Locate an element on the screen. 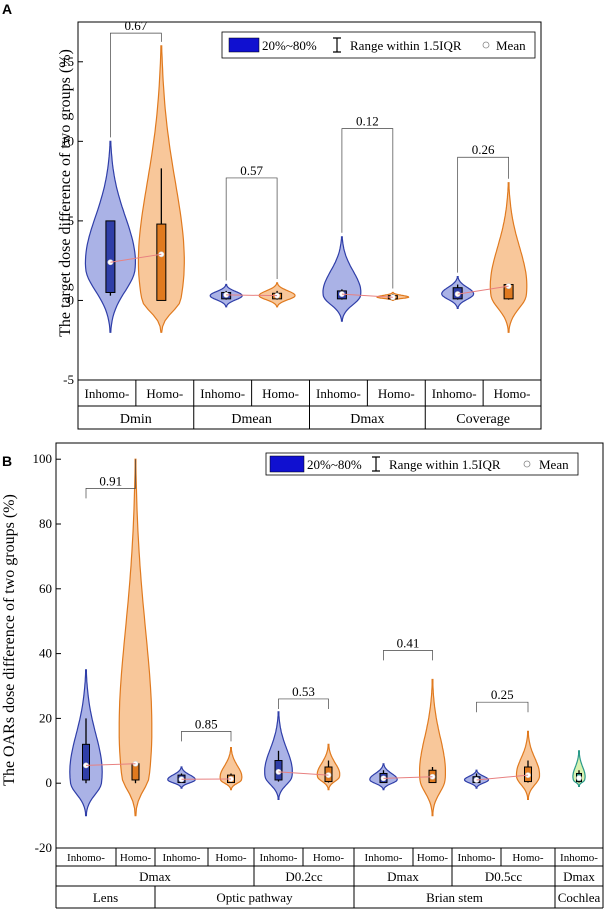 This screenshot has width=604, height=910. legend-box-swatch is located at coordinates (287, 464).